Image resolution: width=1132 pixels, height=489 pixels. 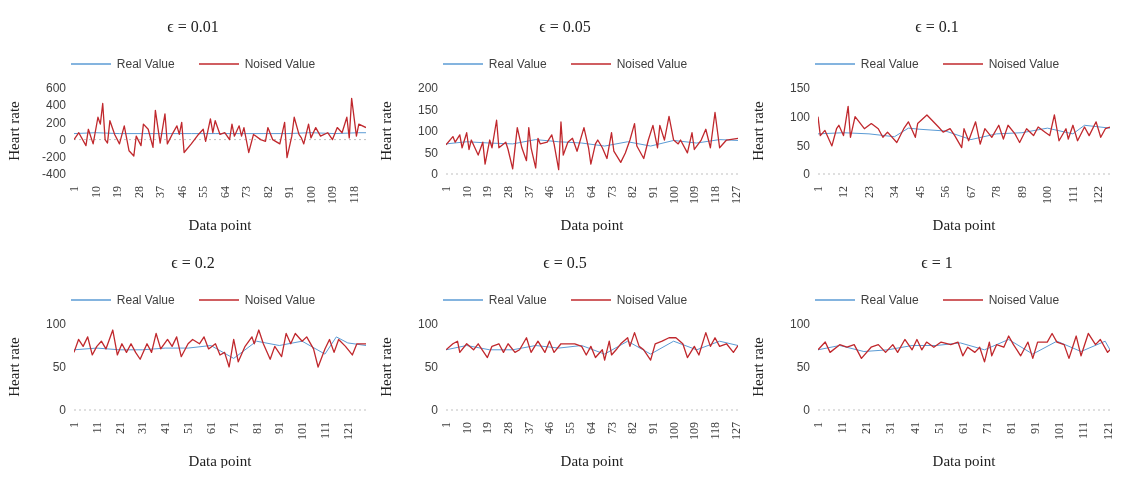 I want to click on x-tick-label: 56, so click(x=945, y=192).